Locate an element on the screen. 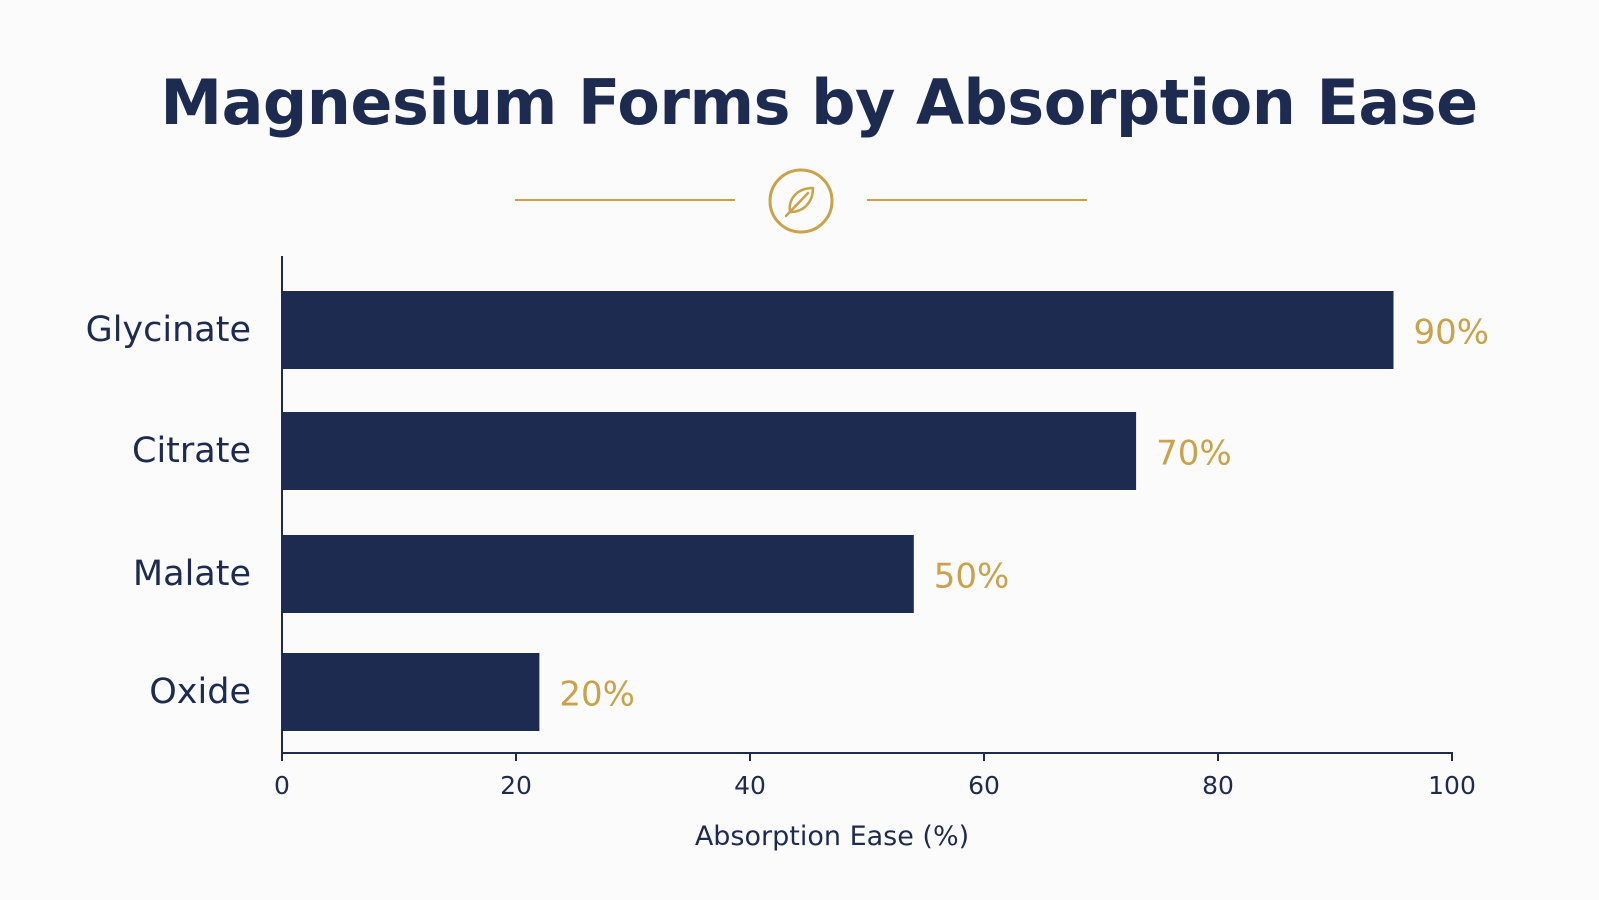 The image size is (1599, 900). title-divider-right is located at coordinates (977, 200).